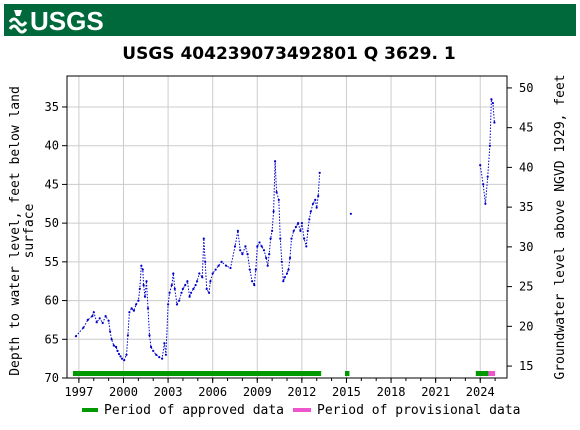  Describe the element at coordinates (15, 231) in the screenshot. I see `y-axis-left-label-line1: Depth to water level, feet below land` at that location.